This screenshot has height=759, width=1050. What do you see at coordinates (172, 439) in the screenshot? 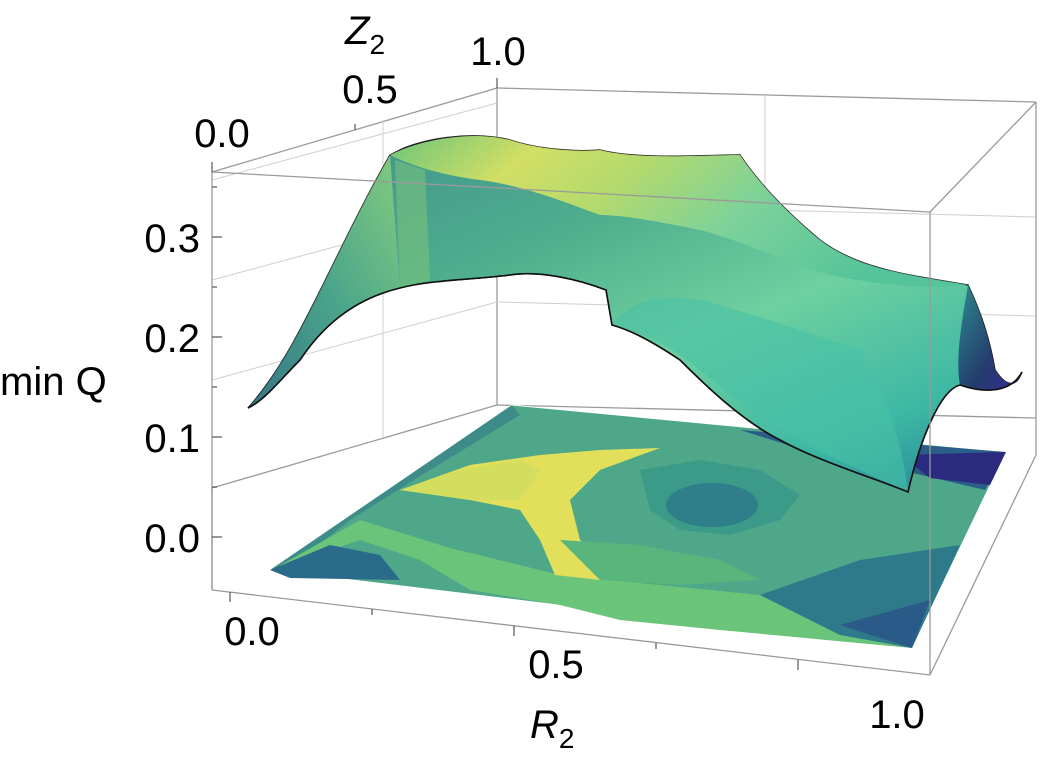
I see `z-tick-label: 0.1` at bounding box center [172, 439].